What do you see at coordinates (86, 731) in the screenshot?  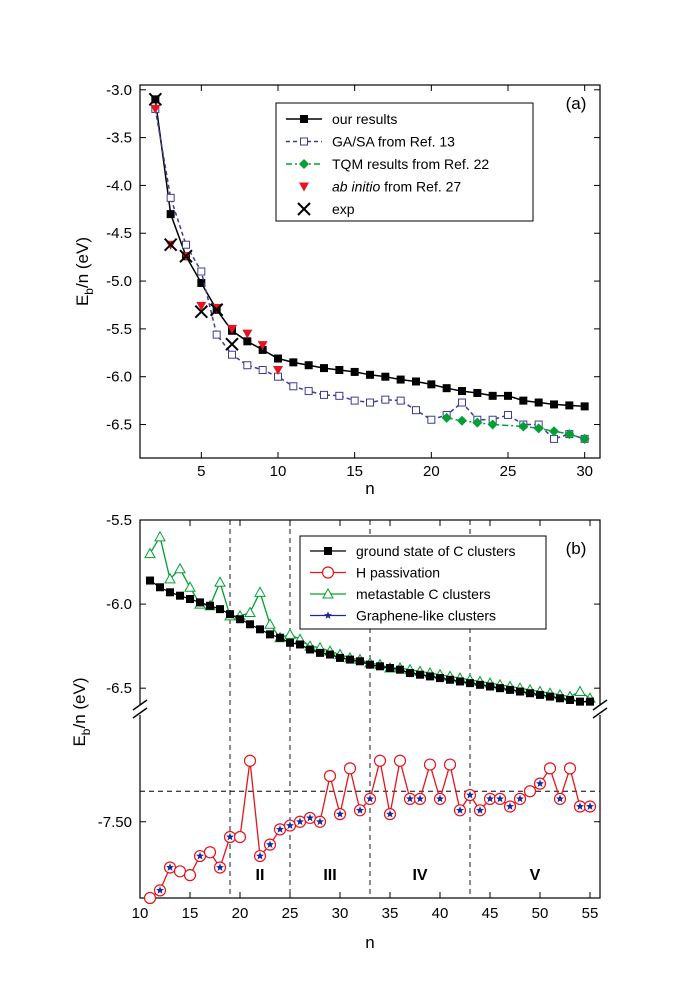 I see `y-axis-label-sub-b: b` at bounding box center [86, 731].